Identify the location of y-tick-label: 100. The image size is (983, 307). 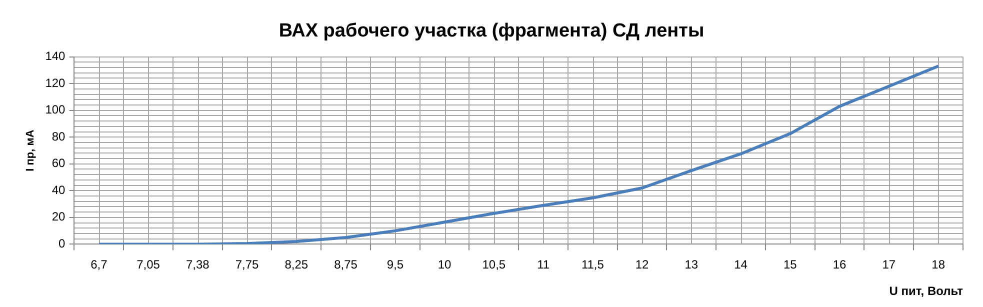
(55, 109).